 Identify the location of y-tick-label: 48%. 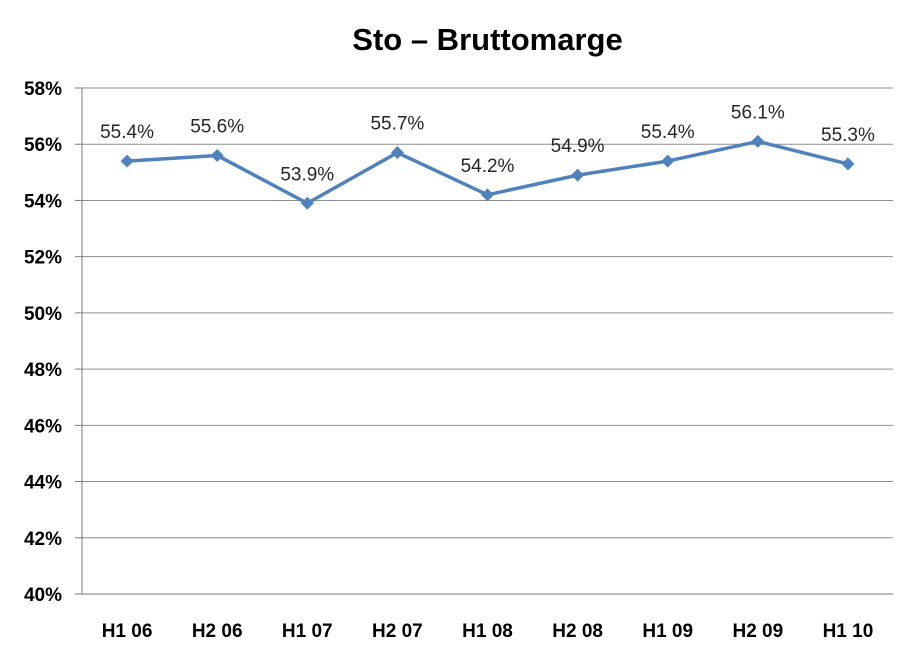
(43, 370).